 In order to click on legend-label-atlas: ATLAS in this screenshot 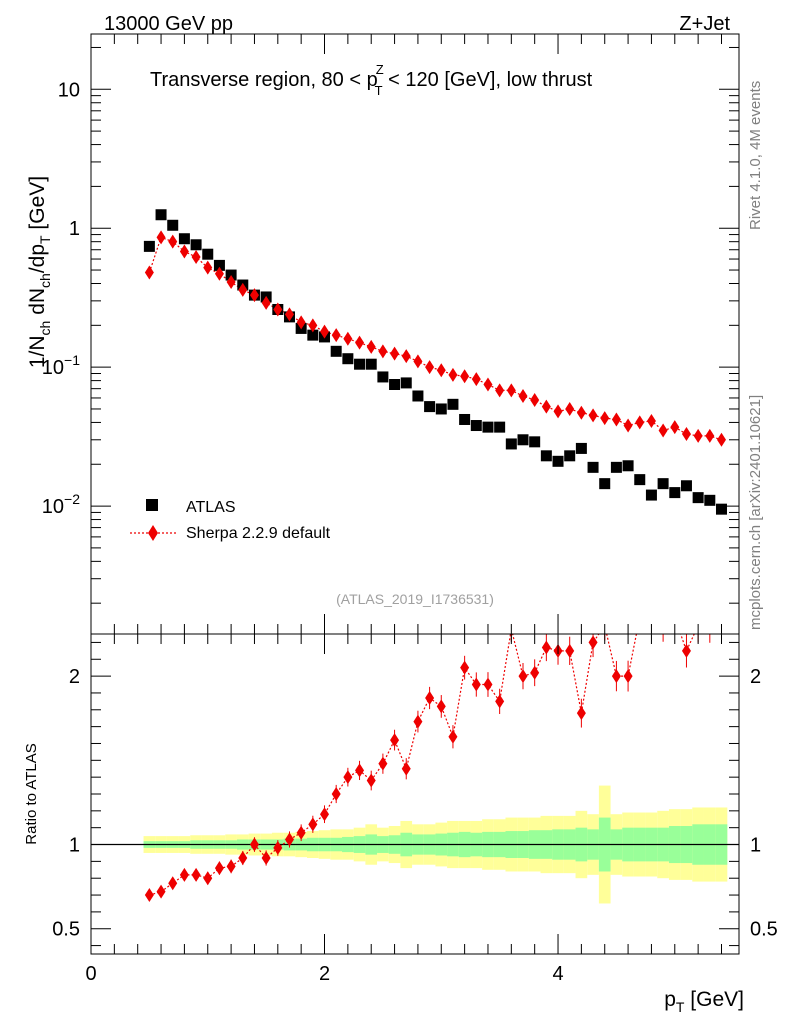, I will do `click(211, 507)`.